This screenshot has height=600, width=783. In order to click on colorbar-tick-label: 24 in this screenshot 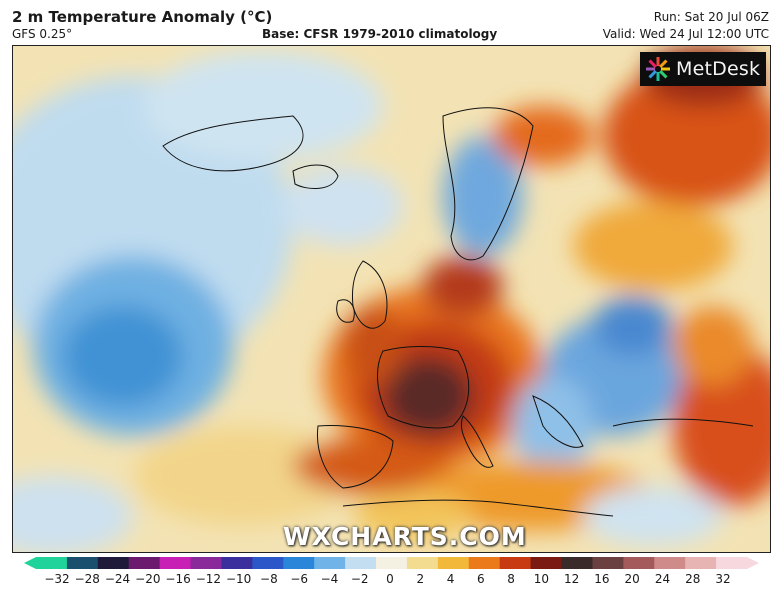, I will do `click(662, 579)`.